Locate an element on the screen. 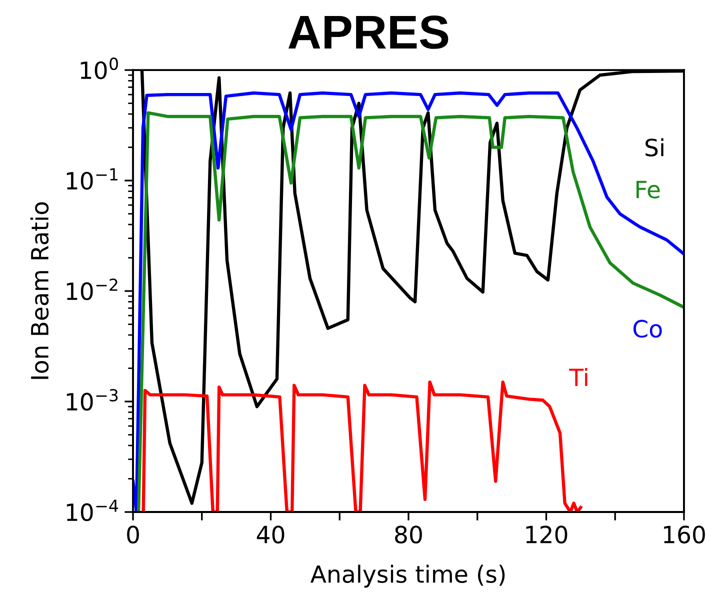 The height and width of the screenshot is (604, 709). x-axis-title: Analysis time (s) is located at coordinates (407, 576).